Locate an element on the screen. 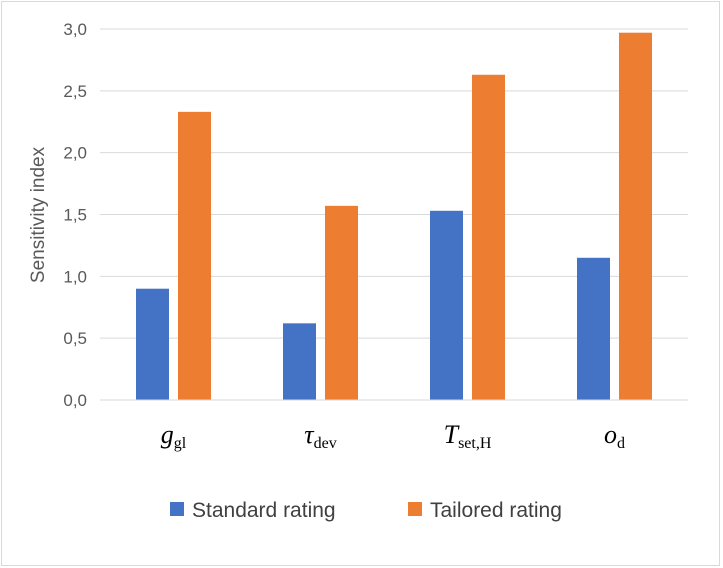 Image resolution: width=723 pixels, height=568 pixels. x-tick-label: od is located at coordinates (614, 436).